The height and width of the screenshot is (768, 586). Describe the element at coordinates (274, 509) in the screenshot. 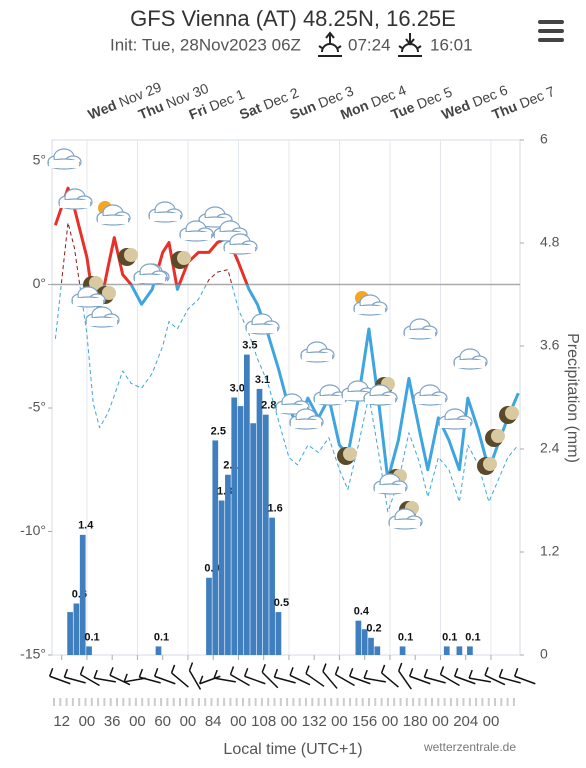

I see `precip-label: 1.6` at that location.